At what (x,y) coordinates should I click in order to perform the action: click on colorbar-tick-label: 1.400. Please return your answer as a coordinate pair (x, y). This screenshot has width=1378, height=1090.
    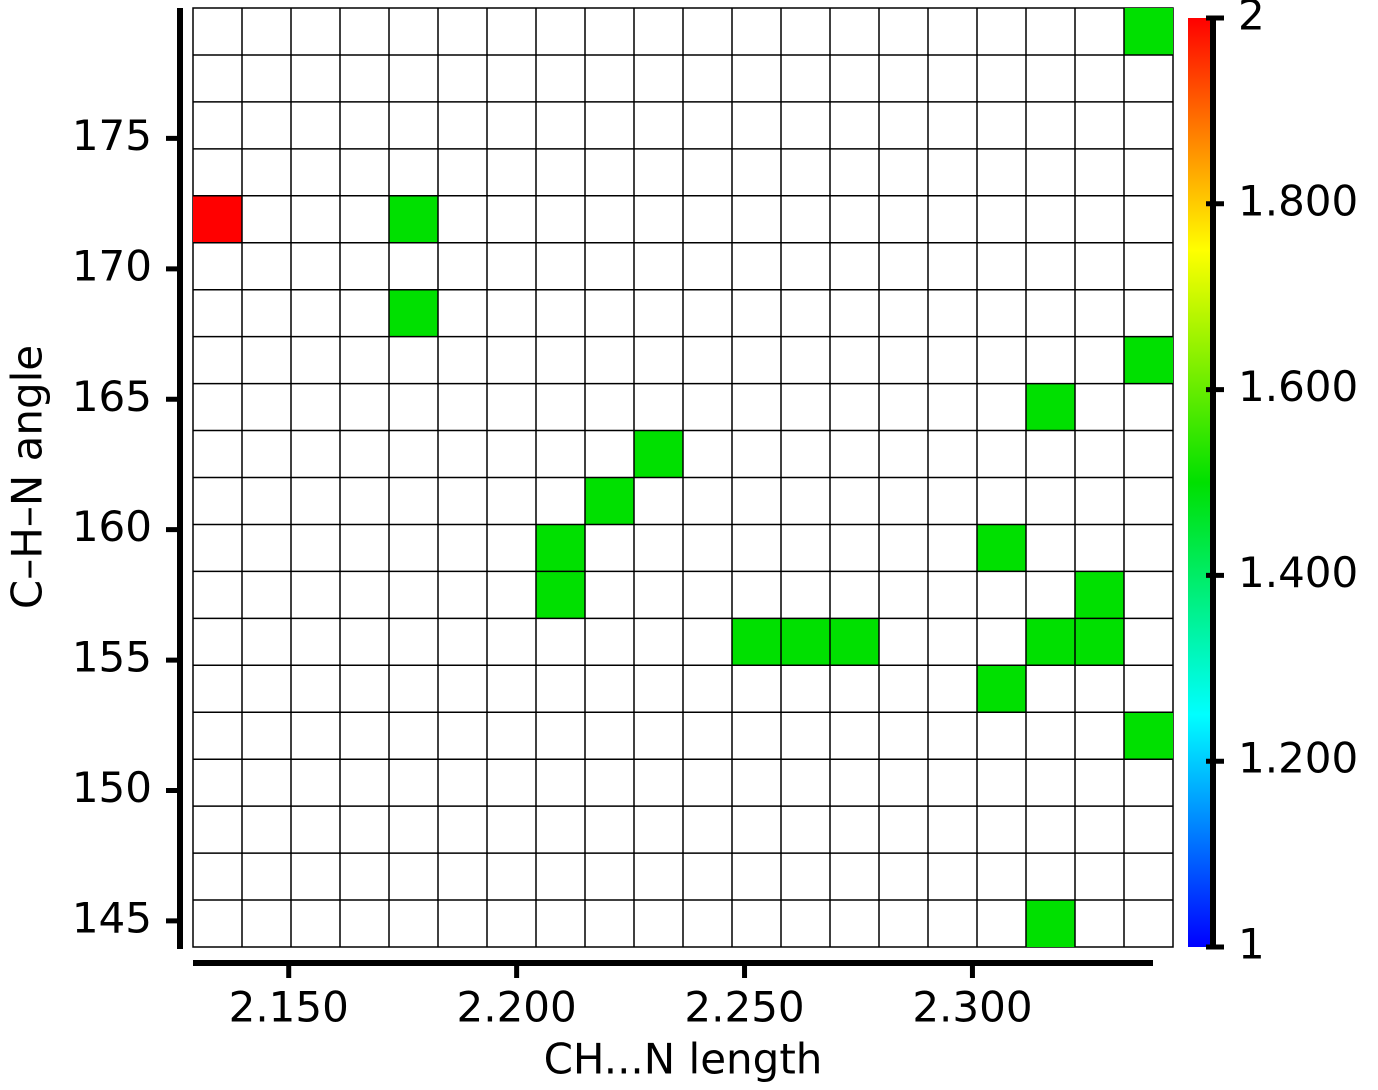
    Looking at the image, I should click on (1298, 572).